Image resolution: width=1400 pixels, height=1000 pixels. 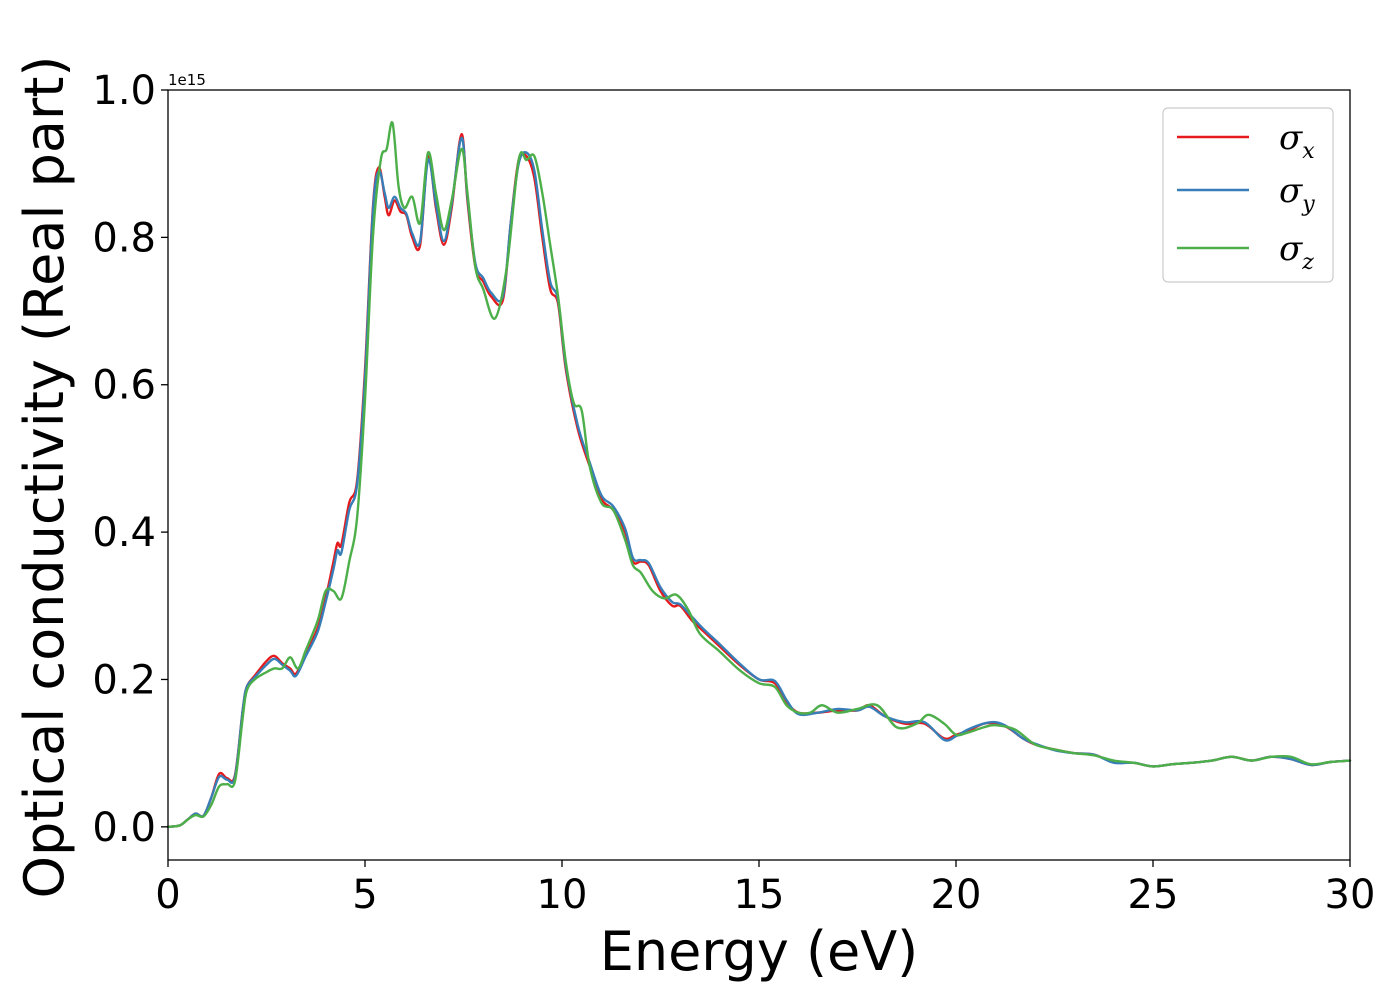 I want to click on x-tick-label: 15, so click(x=759, y=895).